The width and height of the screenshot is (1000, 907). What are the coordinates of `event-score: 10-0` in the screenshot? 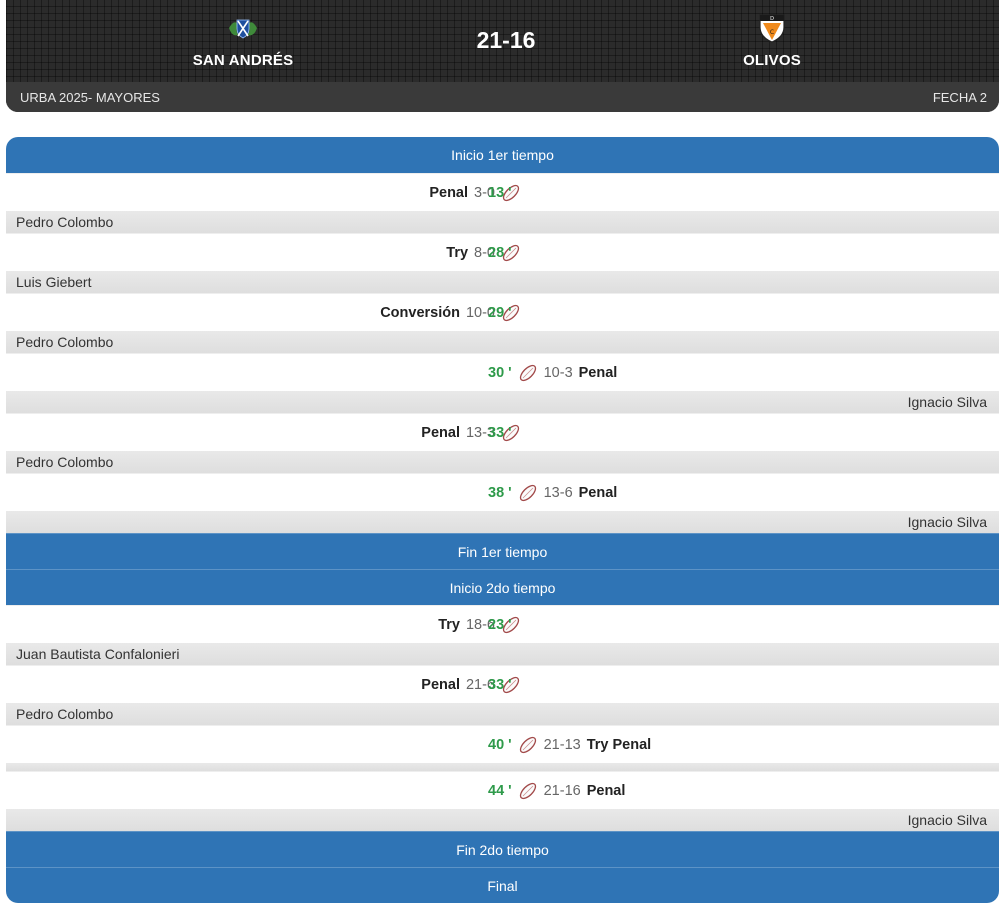 It's located at (480, 313).